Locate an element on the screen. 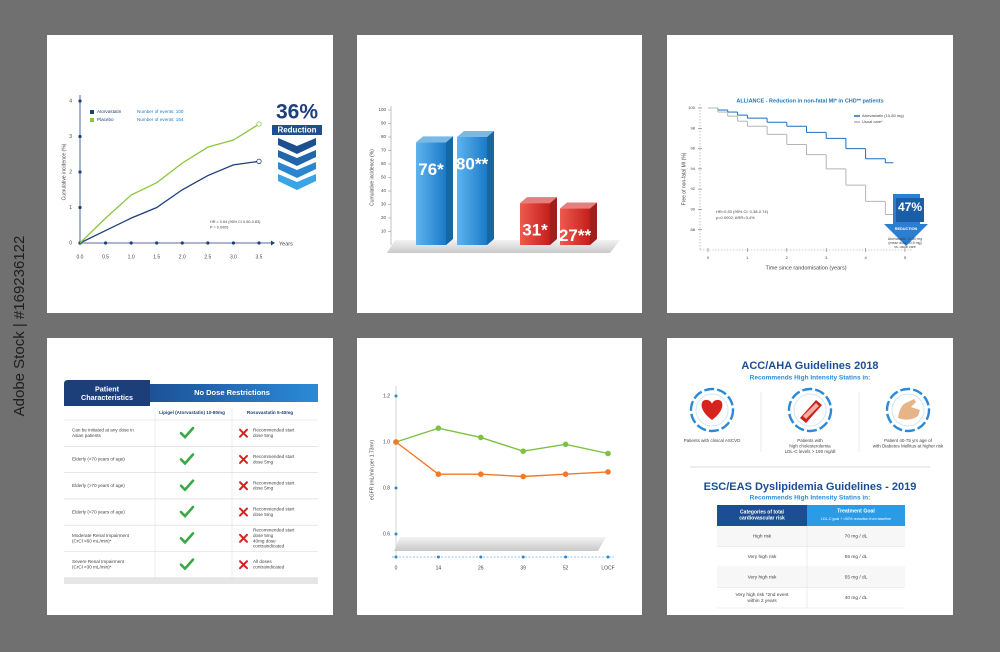  x-tick-label: 0.0 is located at coordinates (80, 257).